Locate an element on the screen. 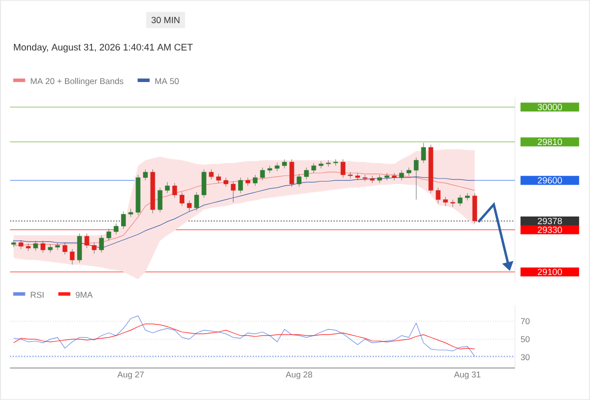 The image size is (590, 400). legend-label: MA 20 + Bollinger Bands is located at coordinates (77, 82).